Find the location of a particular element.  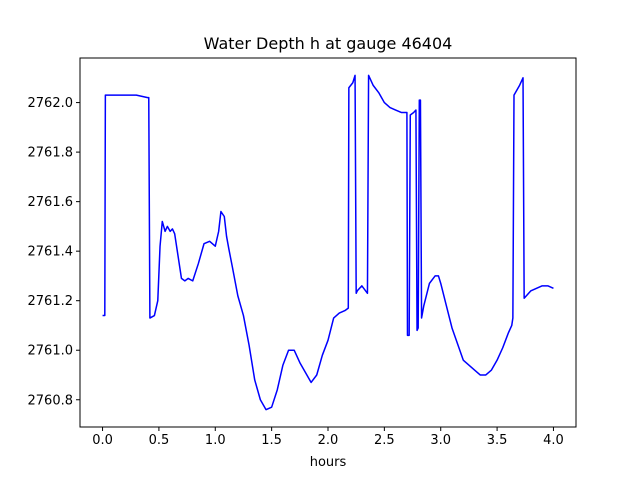

x-tick-label: 2.0 is located at coordinates (328, 440).